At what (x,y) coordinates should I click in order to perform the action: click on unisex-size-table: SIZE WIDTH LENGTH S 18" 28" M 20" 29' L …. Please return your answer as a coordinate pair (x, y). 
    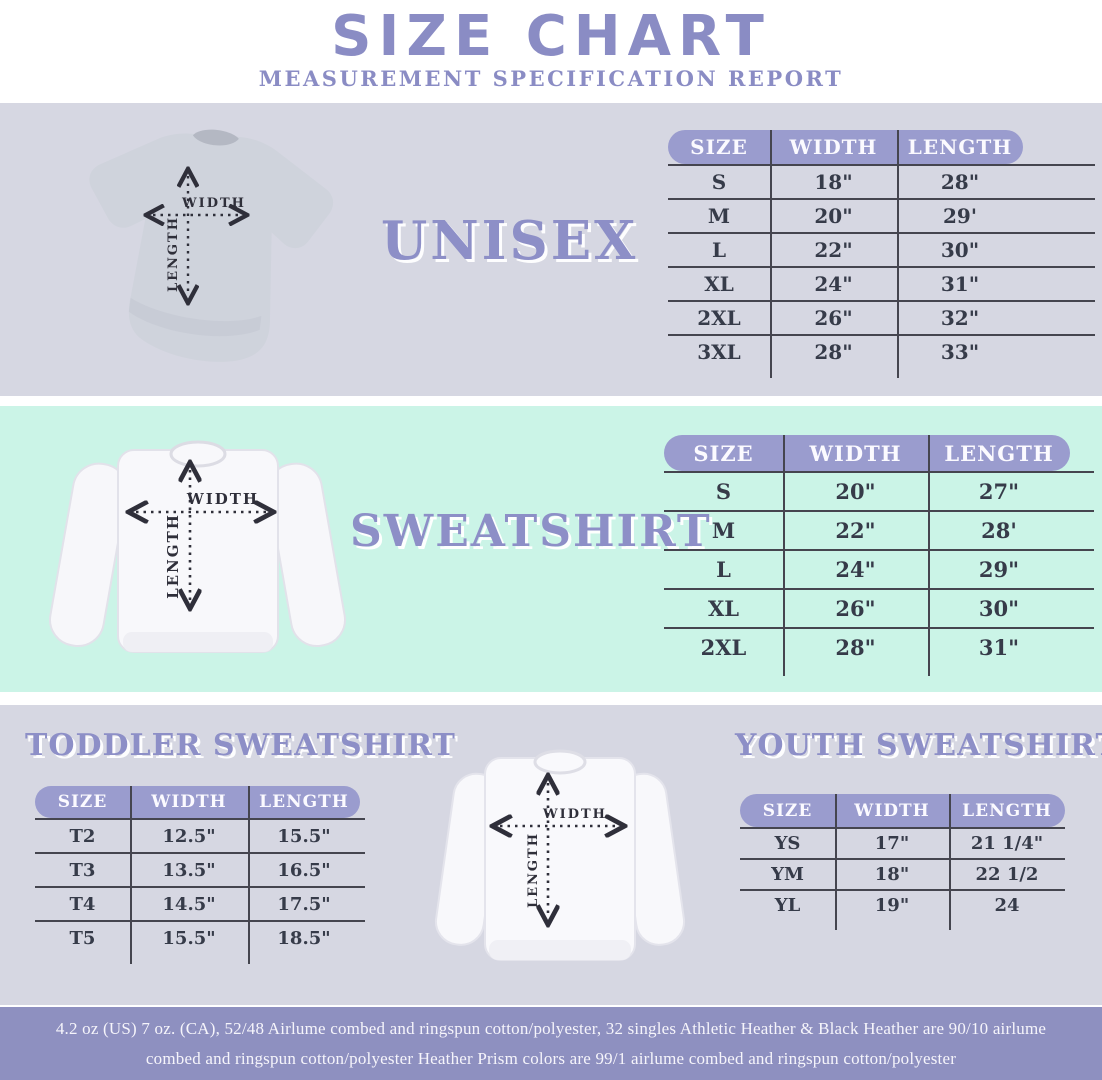
    Looking at the image, I should click on (881, 254).